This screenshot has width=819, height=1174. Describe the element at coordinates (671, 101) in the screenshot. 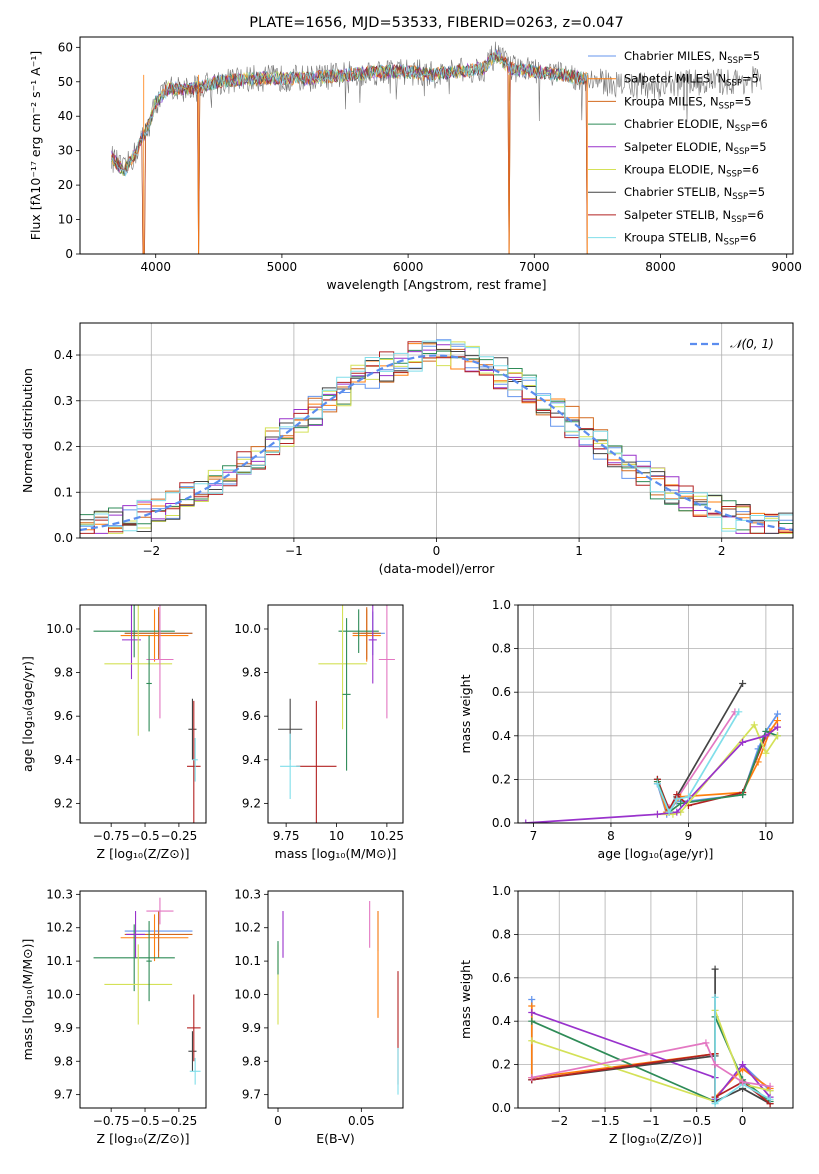

I see `legend-series-name: Kroupa MILES, N` at that location.